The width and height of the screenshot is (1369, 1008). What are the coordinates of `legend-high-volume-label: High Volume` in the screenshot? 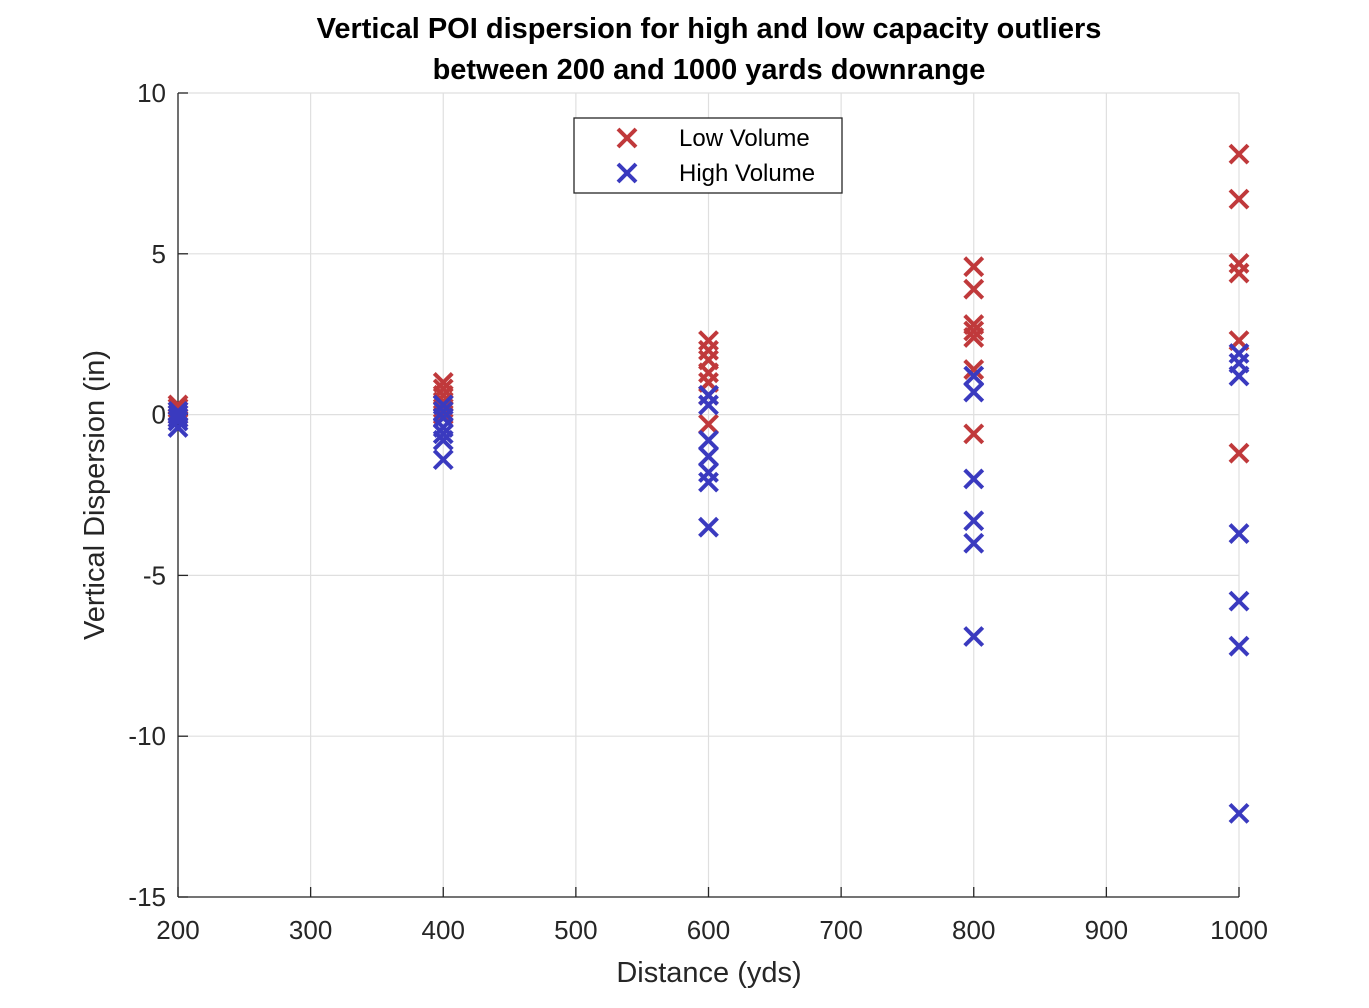 It's located at (747, 173).